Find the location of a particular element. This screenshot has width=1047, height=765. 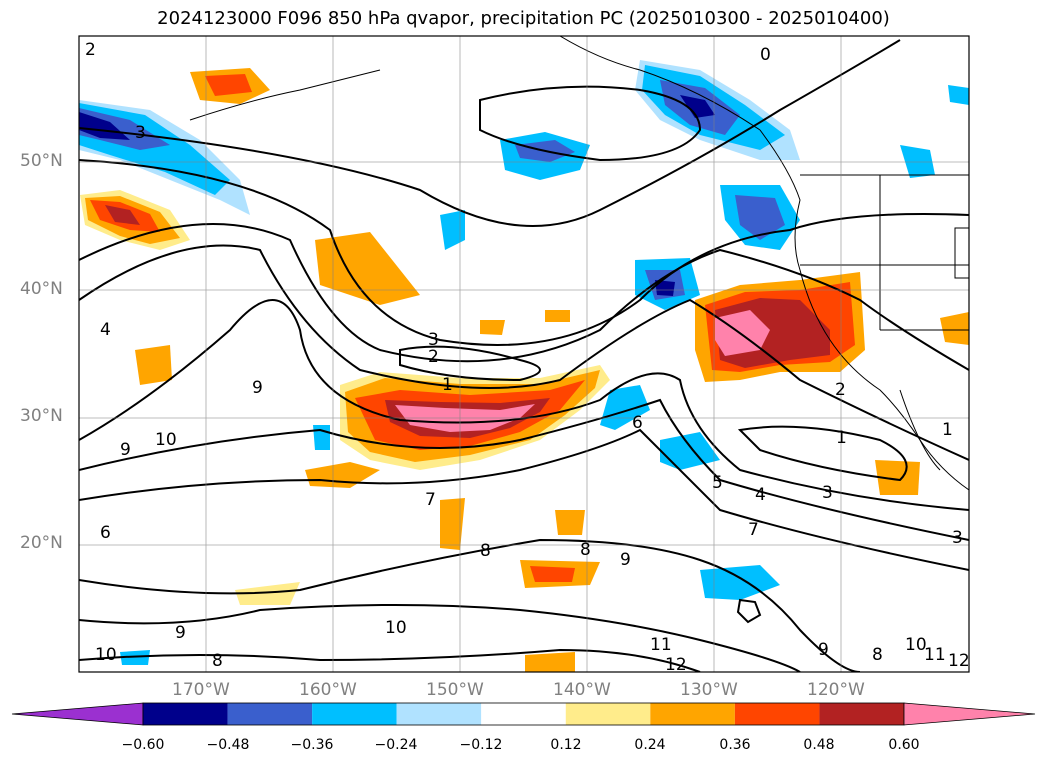

colorbar-tick-label: −0.12 is located at coordinates (481, 745).